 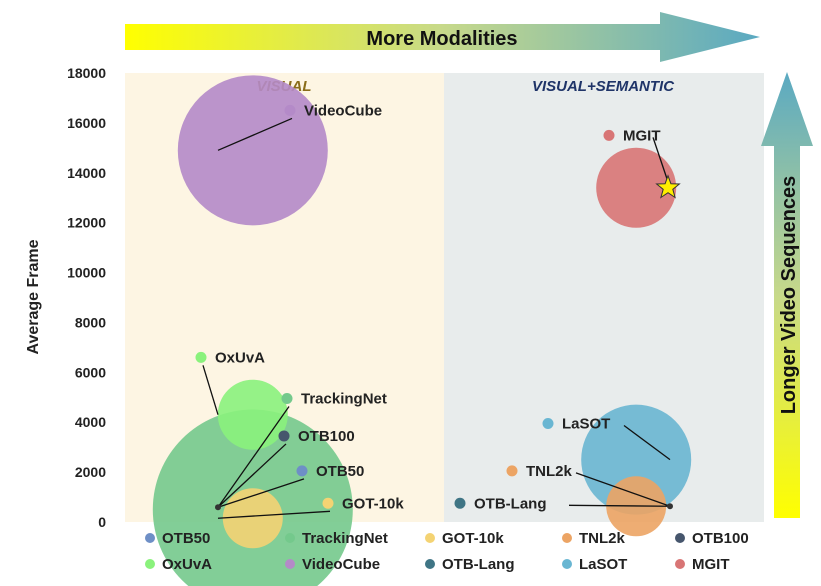 I want to click on legend-swatch-lasot, so click(x=567, y=564).